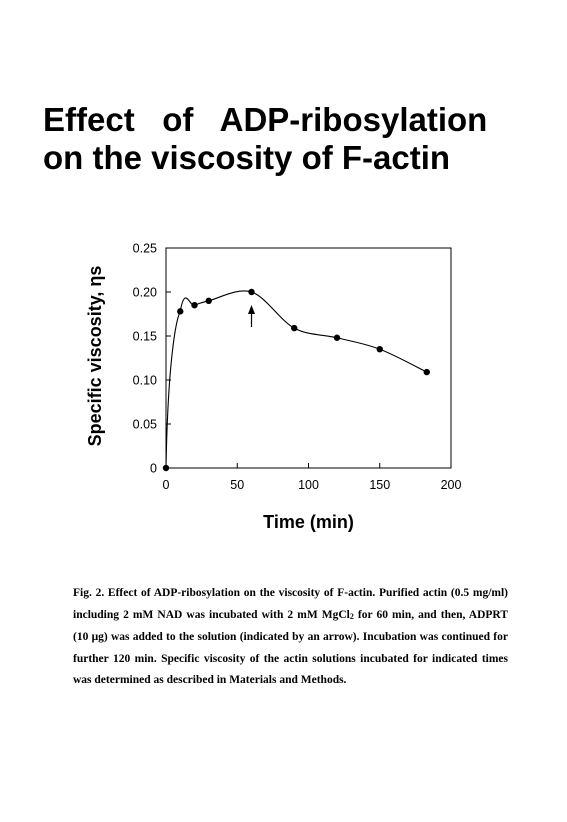 The height and width of the screenshot is (822, 567). Describe the element at coordinates (166, 485) in the screenshot. I see `x-tick-label: 0` at that location.